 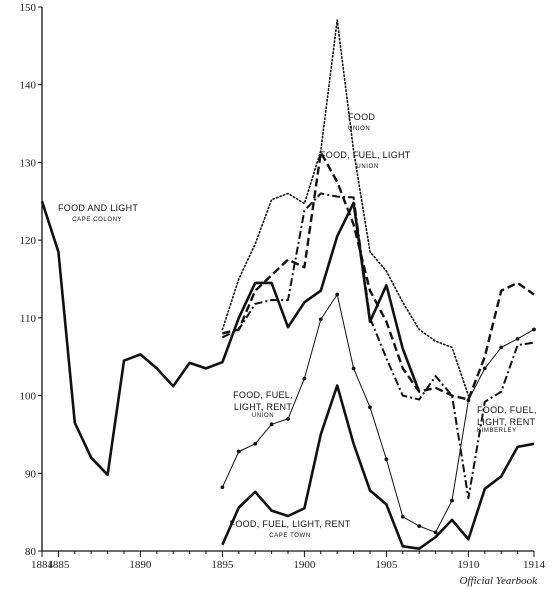 I want to click on series-label-food-fuel-light-rent-cape-town: FOOD, FUEL, LIGHT, RENT CAPE TOWN, so click(x=290, y=529).